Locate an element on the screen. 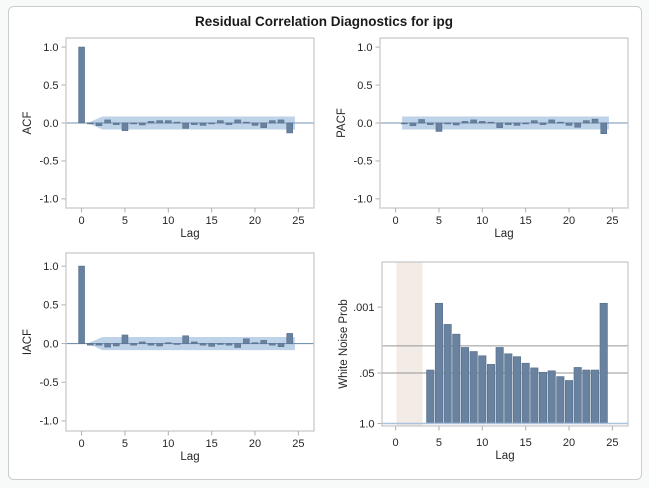 This screenshot has width=649, height=488. wnp-x-tick-label-25: 25 is located at coordinates (612, 443).